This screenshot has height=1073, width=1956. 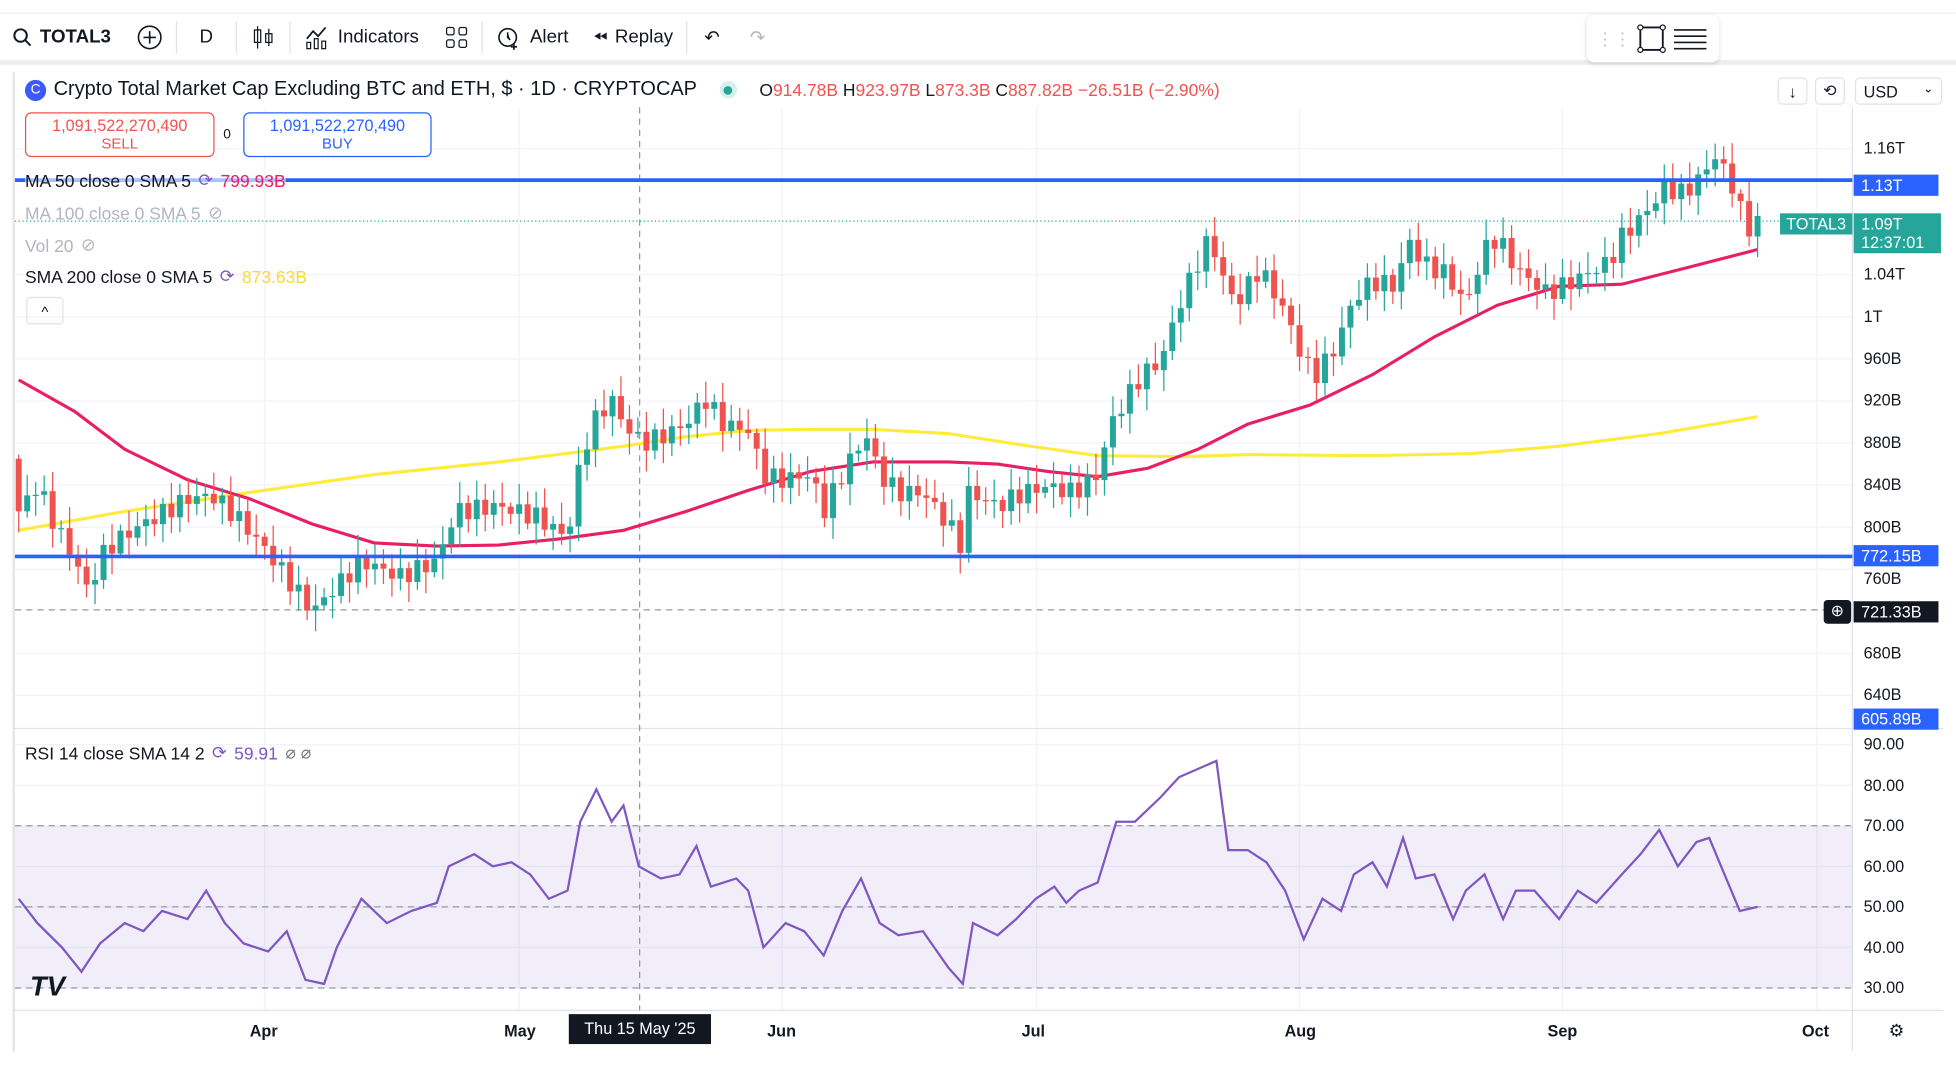 I want to click on settings-gear-icon: ⚙, so click(x=1896, y=1030).